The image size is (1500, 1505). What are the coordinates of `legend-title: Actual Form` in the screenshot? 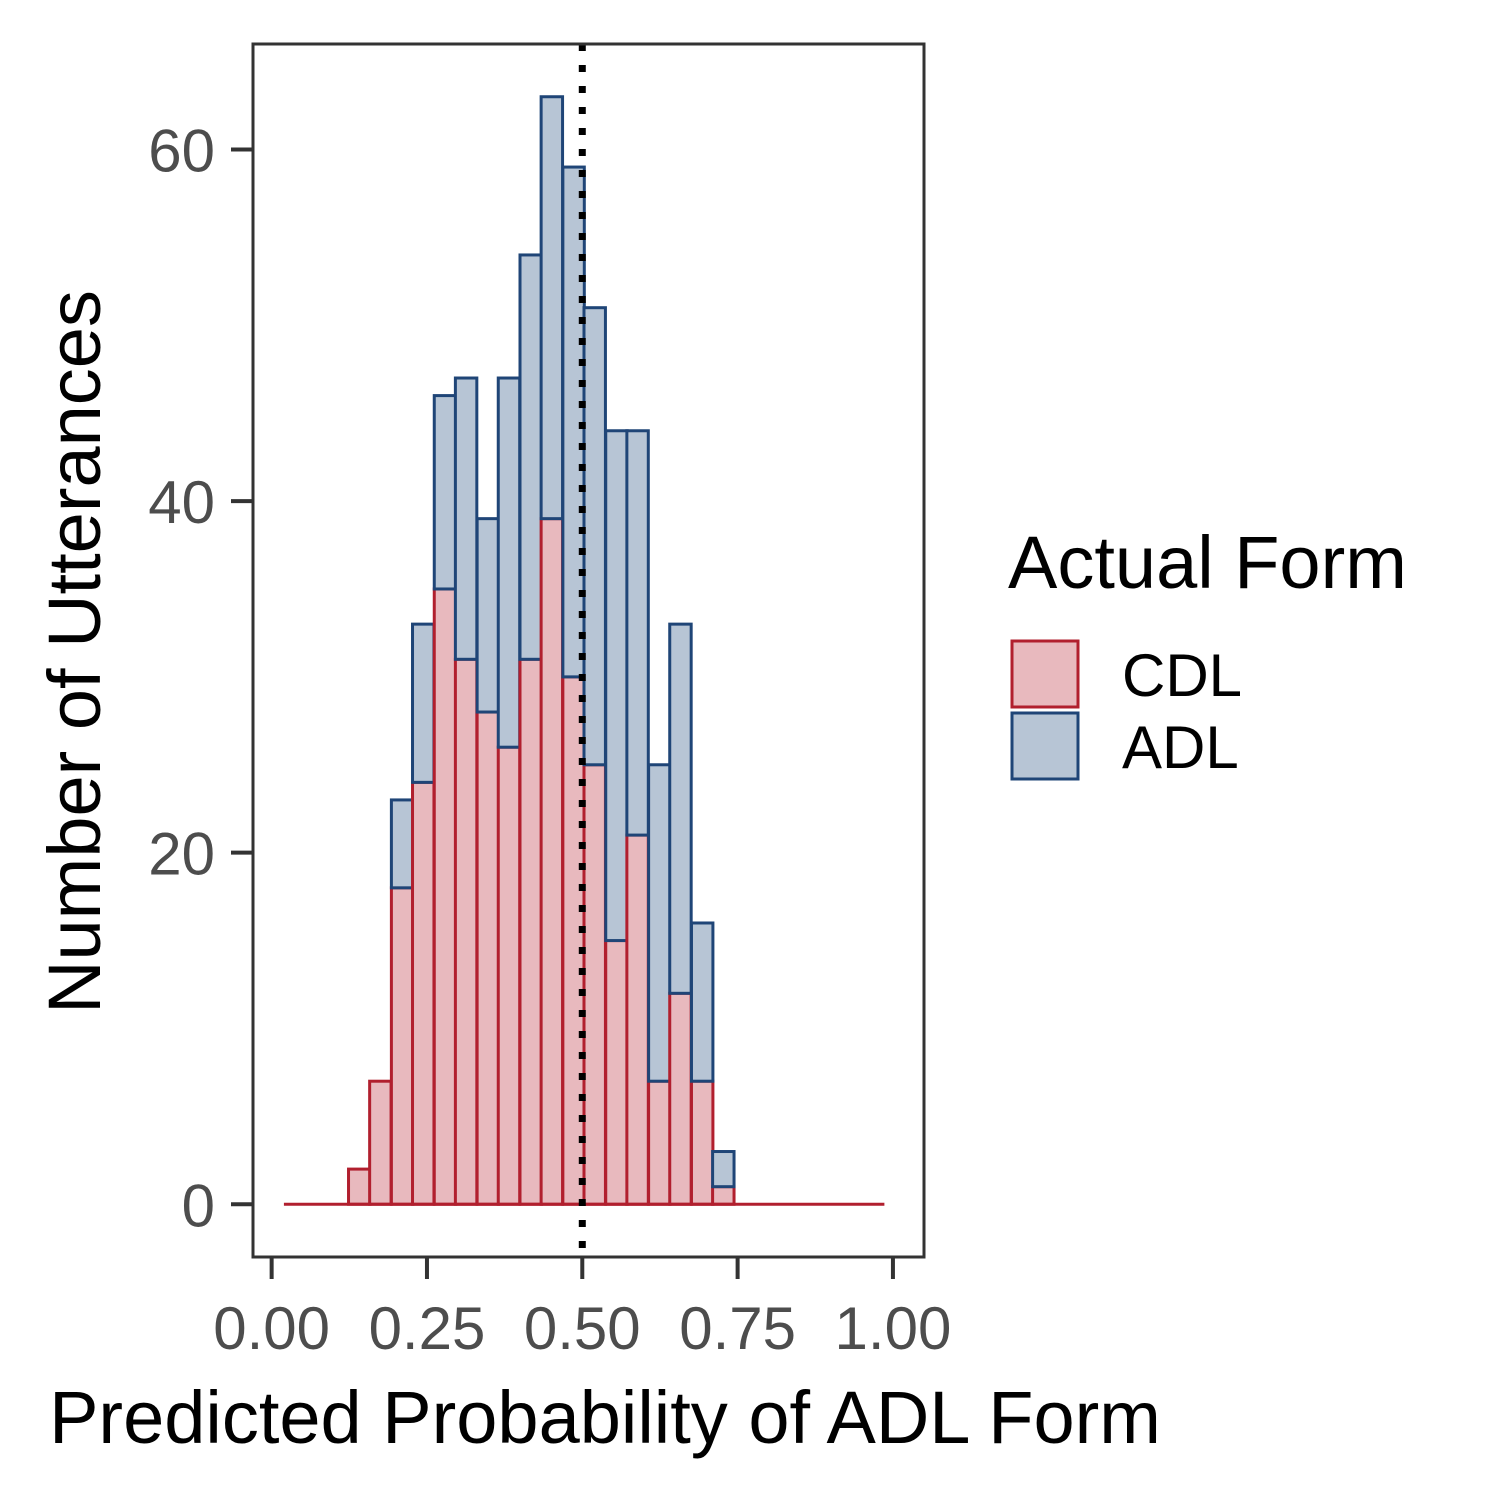 It's located at (1207, 562).